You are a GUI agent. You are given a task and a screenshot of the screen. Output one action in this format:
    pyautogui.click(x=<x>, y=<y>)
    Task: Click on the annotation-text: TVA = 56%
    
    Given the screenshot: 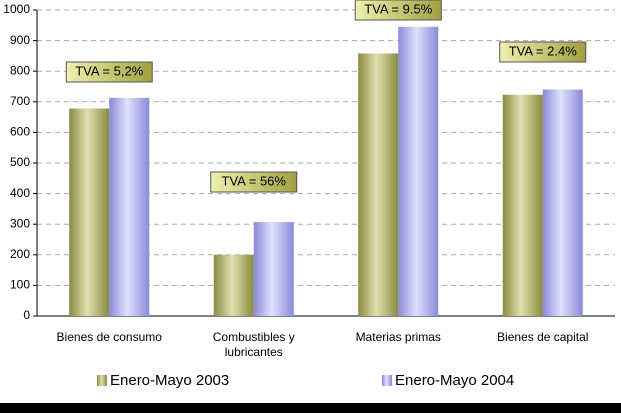 What is the action you would take?
    pyautogui.click(x=254, y=180)
    